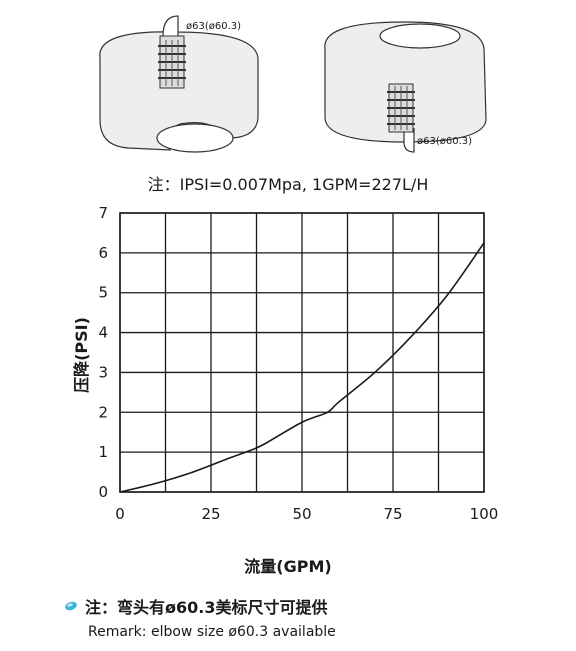  Describe the element at coordinates (103, 372) in the screenshot. I see `y-tick-label: 3` at that location.